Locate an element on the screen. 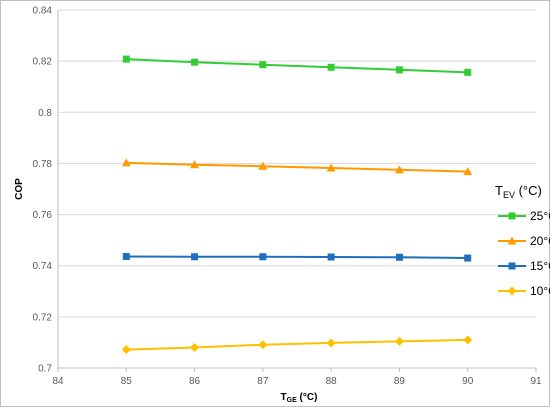 The width and height of the screenshot is (550, 408). y-tick-label: 0.84 is located at coordinates (43, 11).